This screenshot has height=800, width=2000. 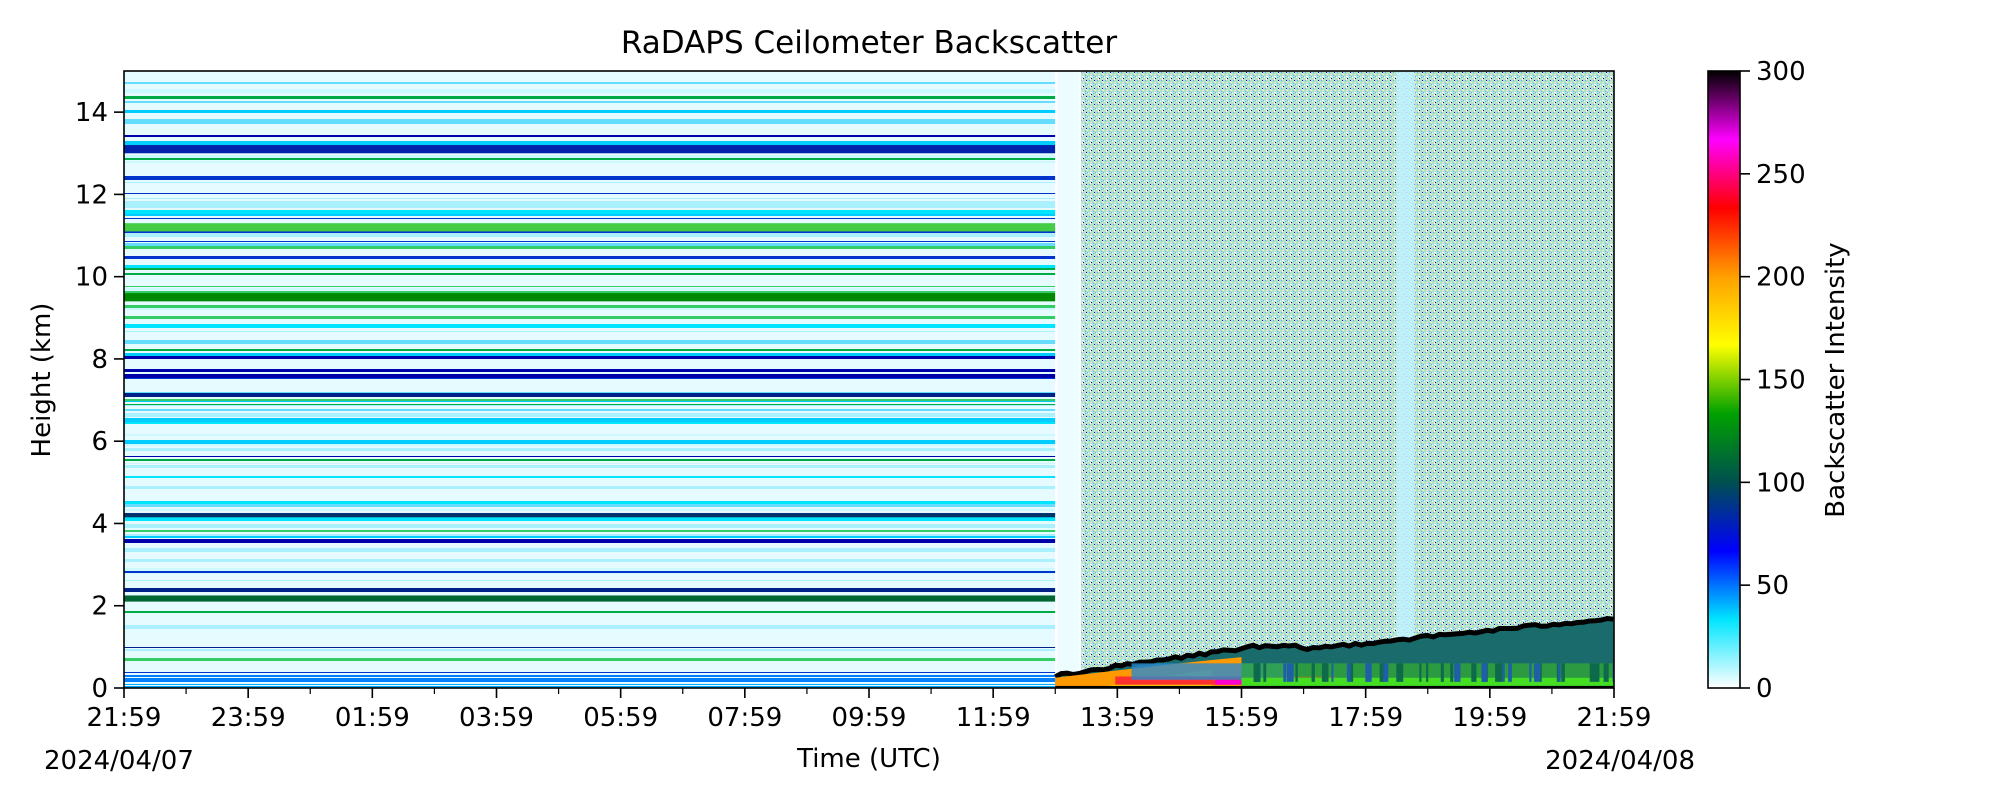 I want to click on y-tick-label: 10, so click(x=91, y=278).